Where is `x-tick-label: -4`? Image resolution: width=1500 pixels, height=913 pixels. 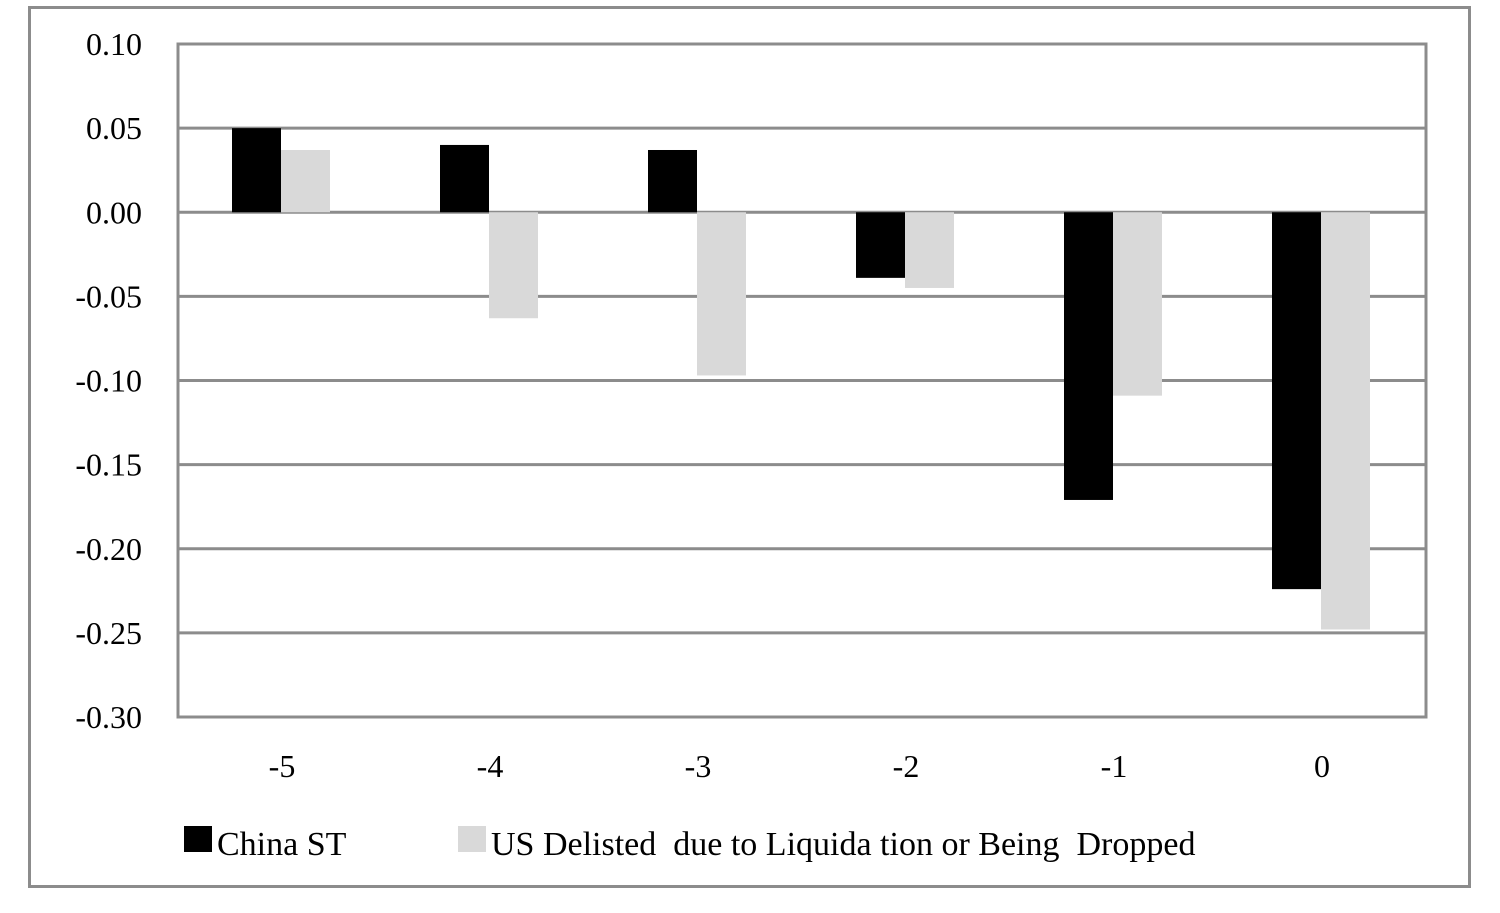
x-tick-label: -4 is located at coordinates (490, 766).